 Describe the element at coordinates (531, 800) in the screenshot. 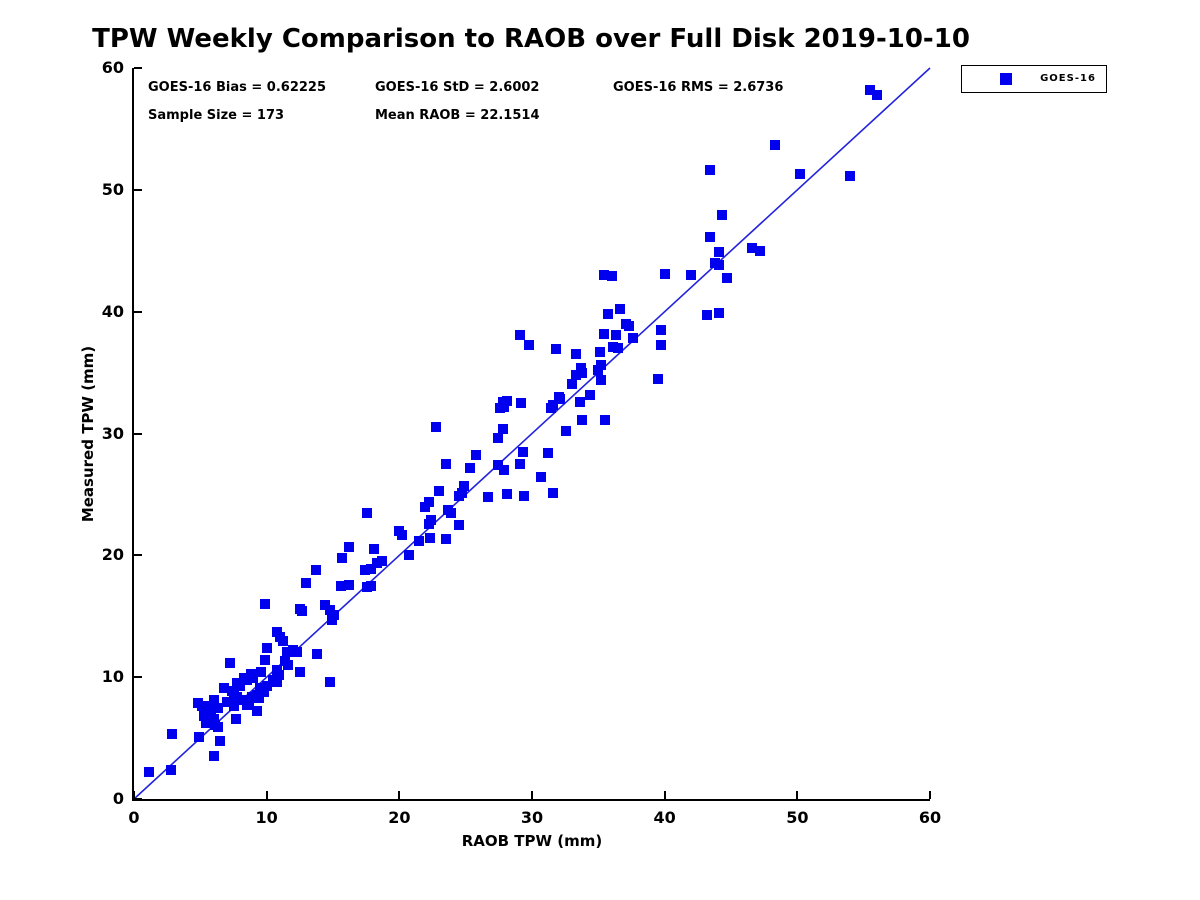

I see `x-axis-spine` at that location.